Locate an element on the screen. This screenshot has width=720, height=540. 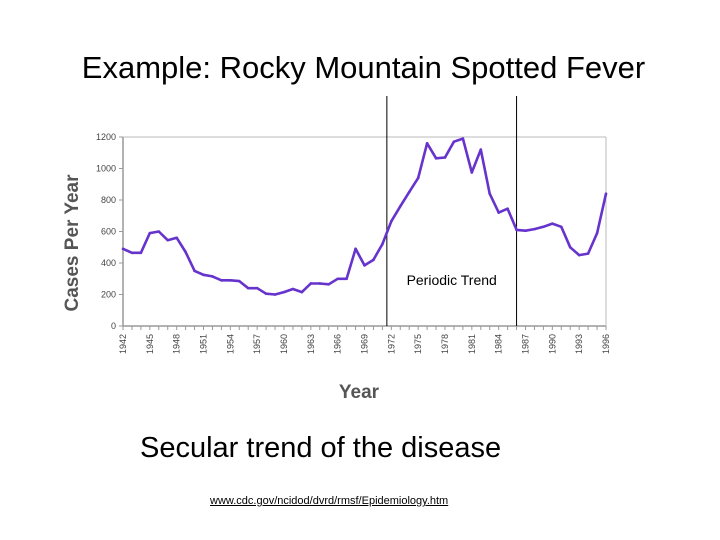
chart-caption: Secular trend of the disease is located at coordinates (321, 448).